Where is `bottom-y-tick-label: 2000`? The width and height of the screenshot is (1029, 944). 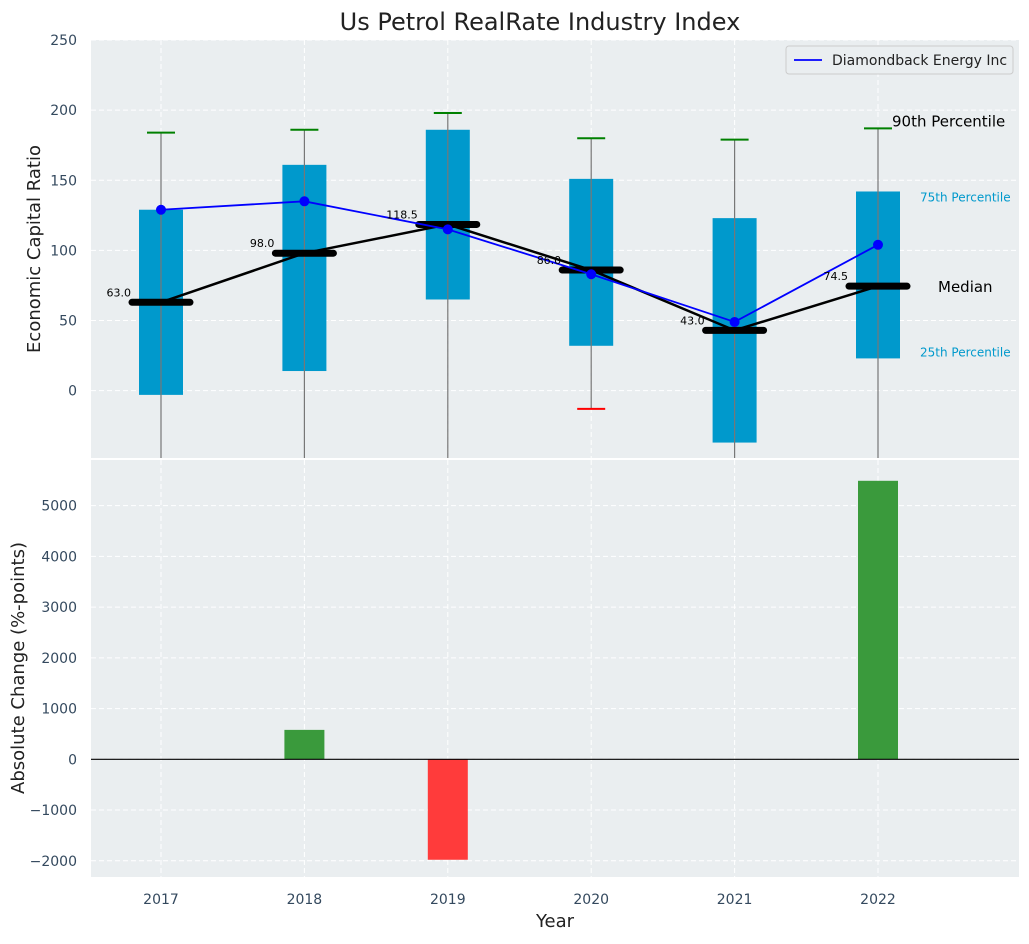 bottom-y-tick-label: 2000 is located at coordinates (59, 659).